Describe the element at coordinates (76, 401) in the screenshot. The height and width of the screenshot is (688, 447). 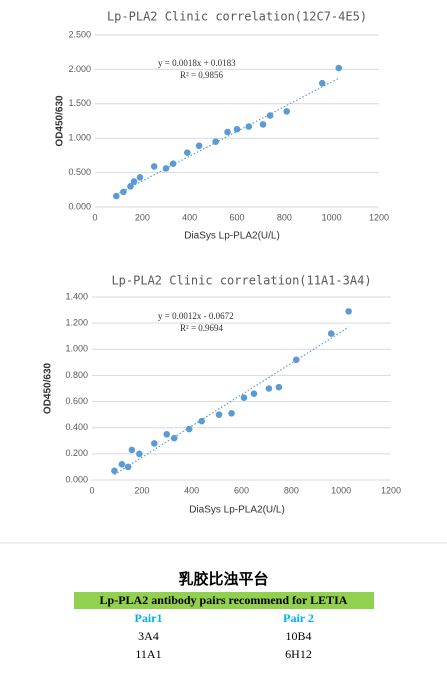
I see `y-tick-label: 0.600` at that location.